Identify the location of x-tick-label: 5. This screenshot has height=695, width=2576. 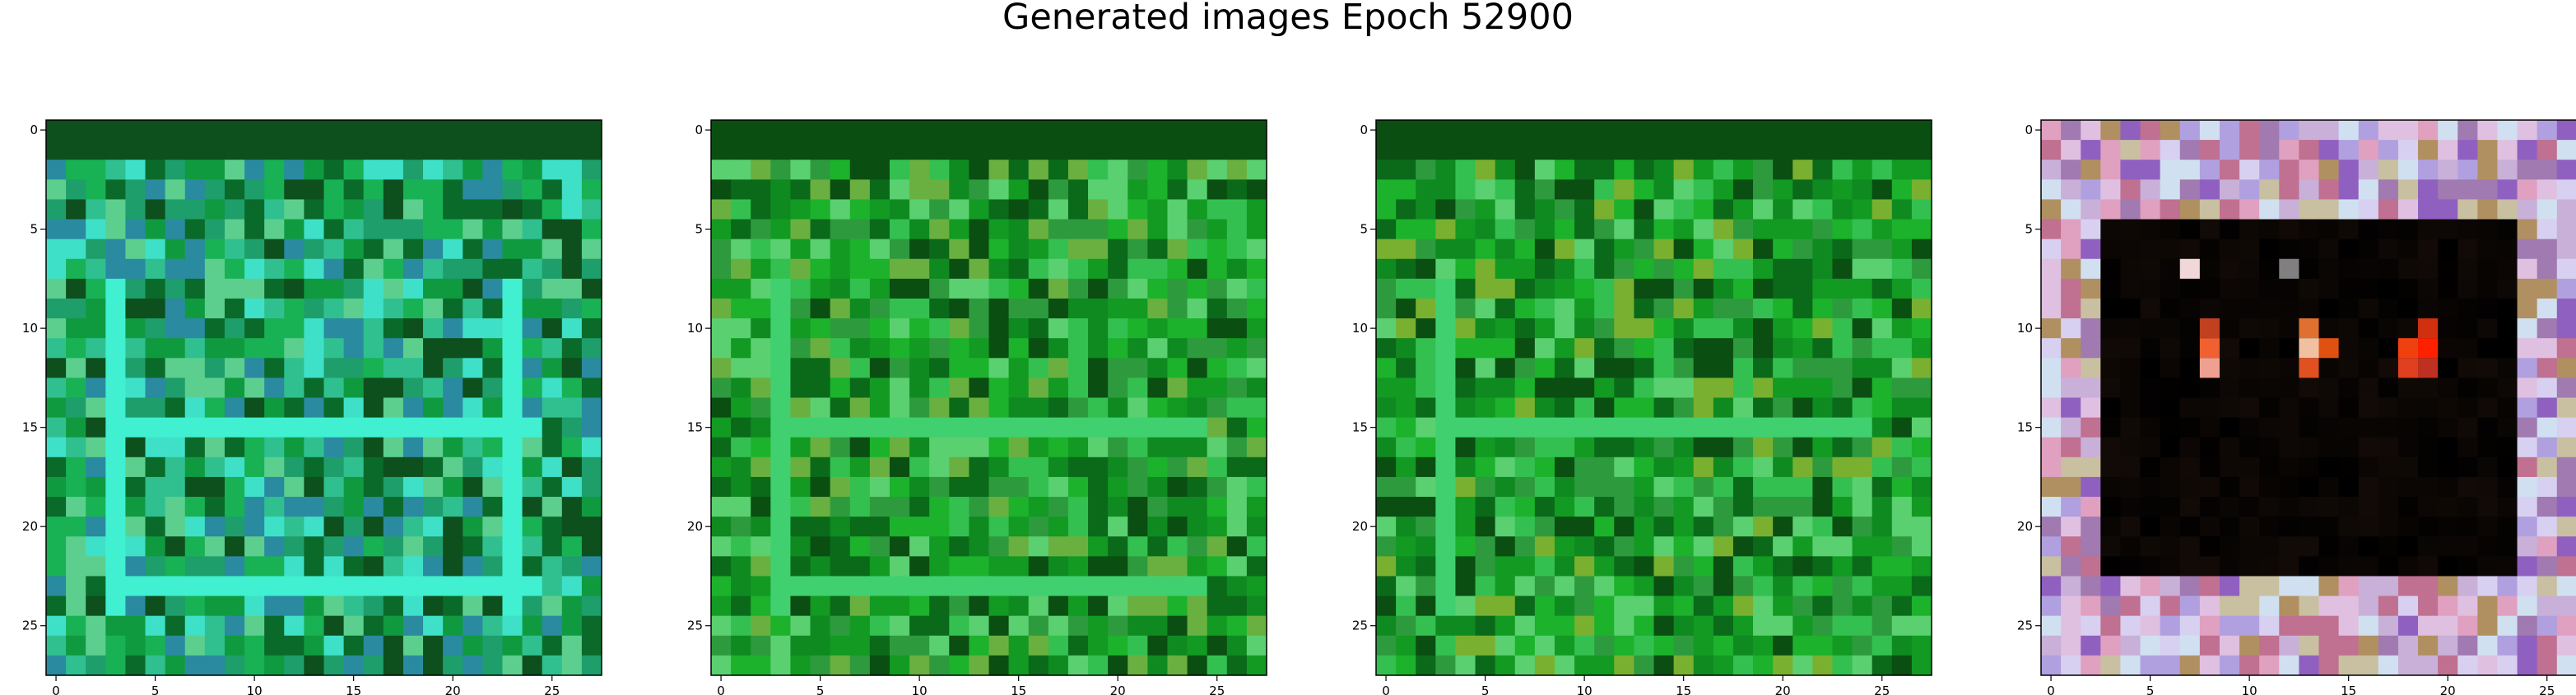
(155, 689).